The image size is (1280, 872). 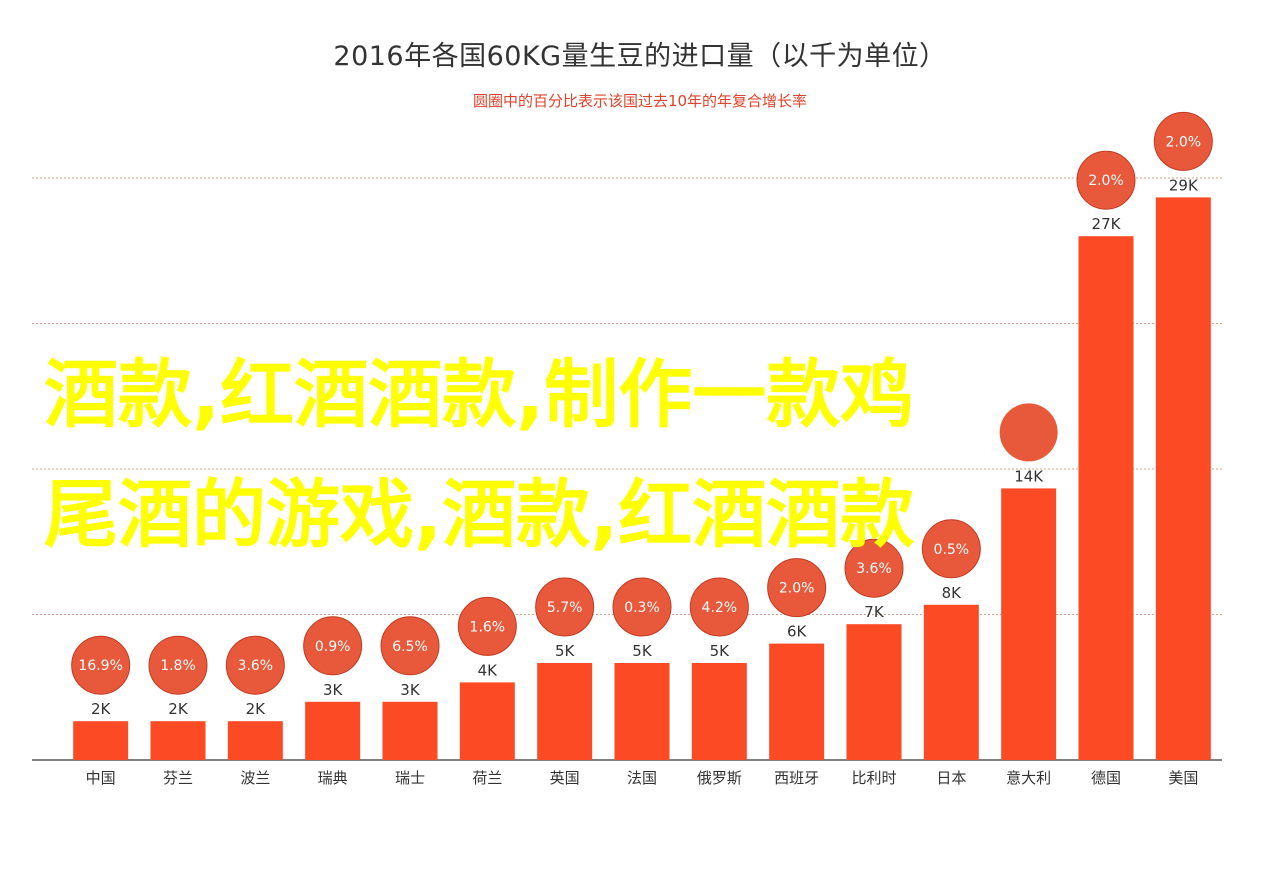 I want to click on x-tick-label: 俄罗斯, so click(x=719, y=778).